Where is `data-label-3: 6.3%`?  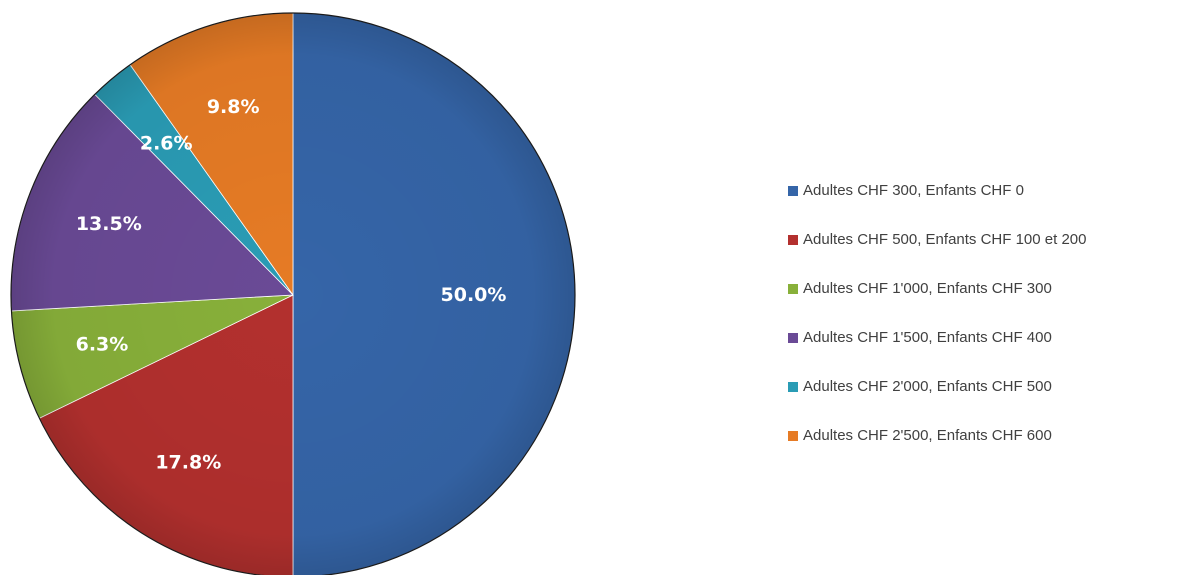
data-label-3: 6.3% is located at coordinates (102, 345).